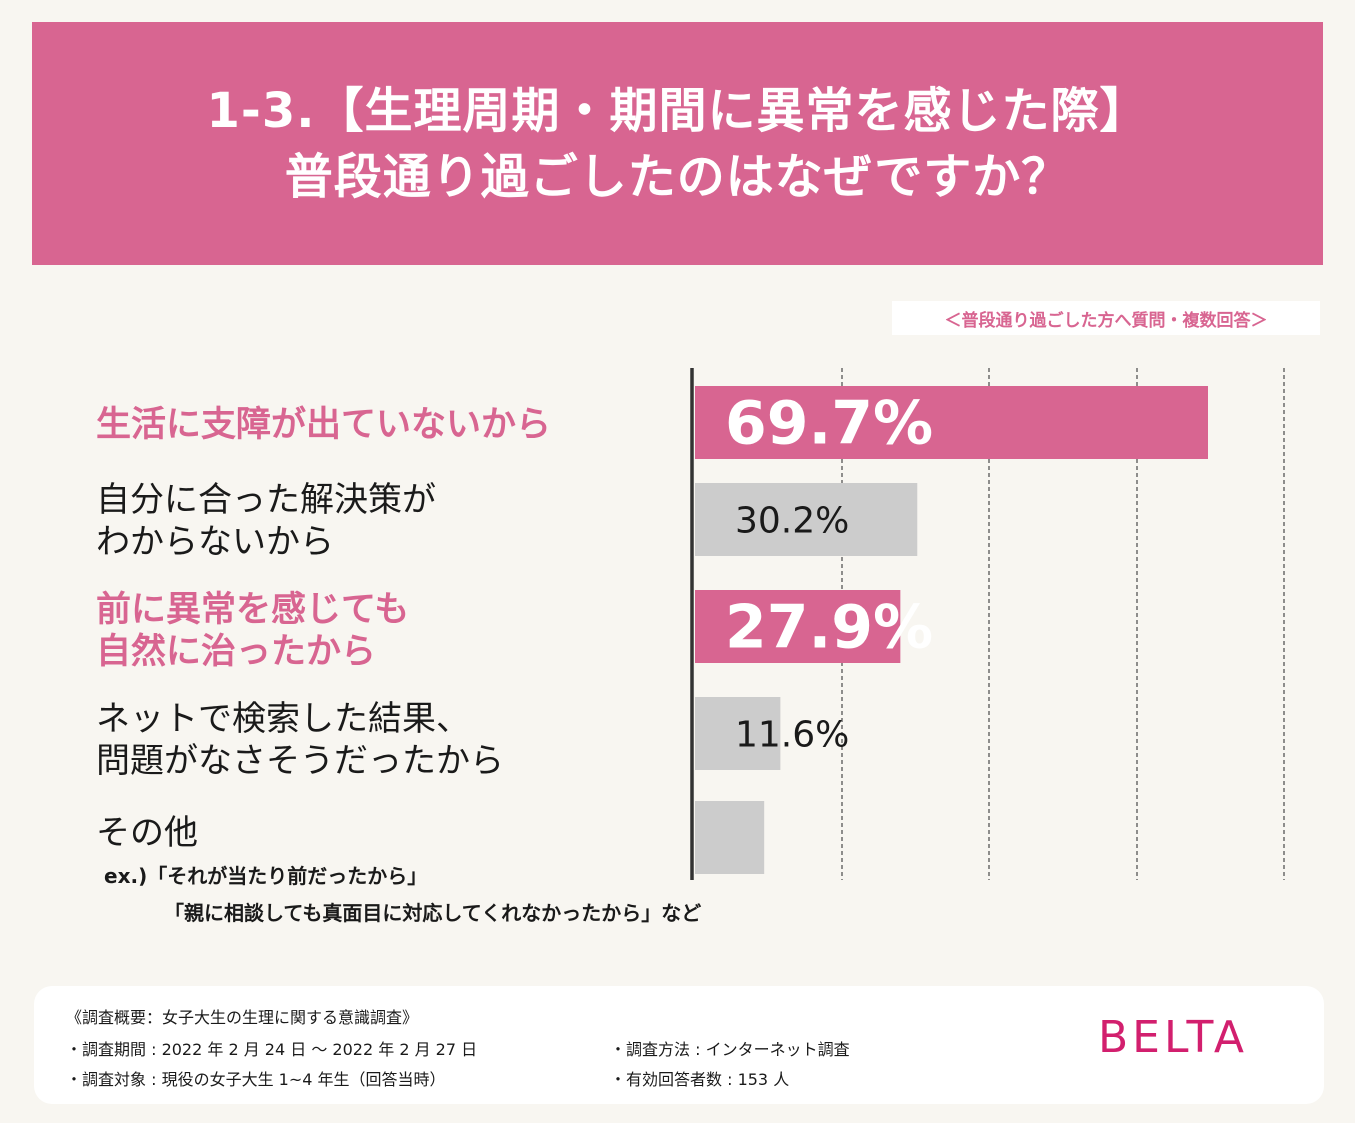 The width and height of the screenshot is (1355, 1123). I want to click on category-label-5: その他, so click(147, 833).